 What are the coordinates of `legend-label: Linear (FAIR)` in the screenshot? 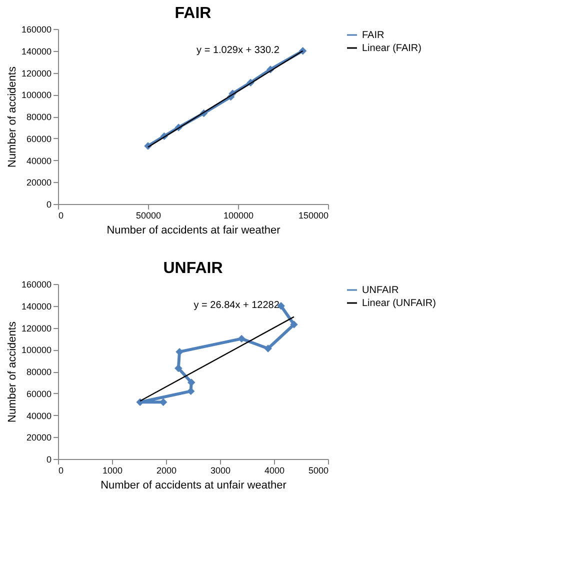 It's located at (392, 48).